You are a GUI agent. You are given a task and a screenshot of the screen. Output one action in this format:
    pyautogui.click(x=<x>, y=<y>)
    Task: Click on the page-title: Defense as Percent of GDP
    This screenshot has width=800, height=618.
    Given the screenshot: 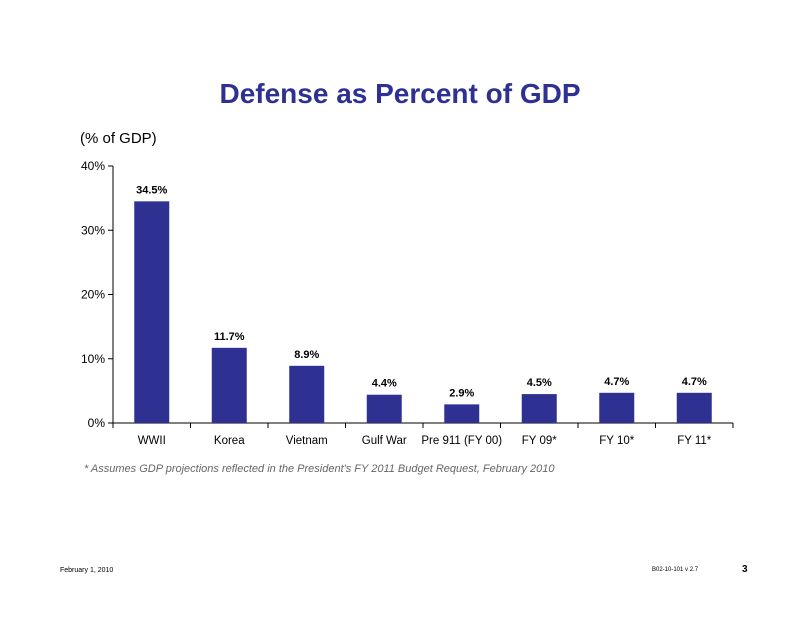 What is the action you would take?
    pyautogui.click(x=400, y=93)
    